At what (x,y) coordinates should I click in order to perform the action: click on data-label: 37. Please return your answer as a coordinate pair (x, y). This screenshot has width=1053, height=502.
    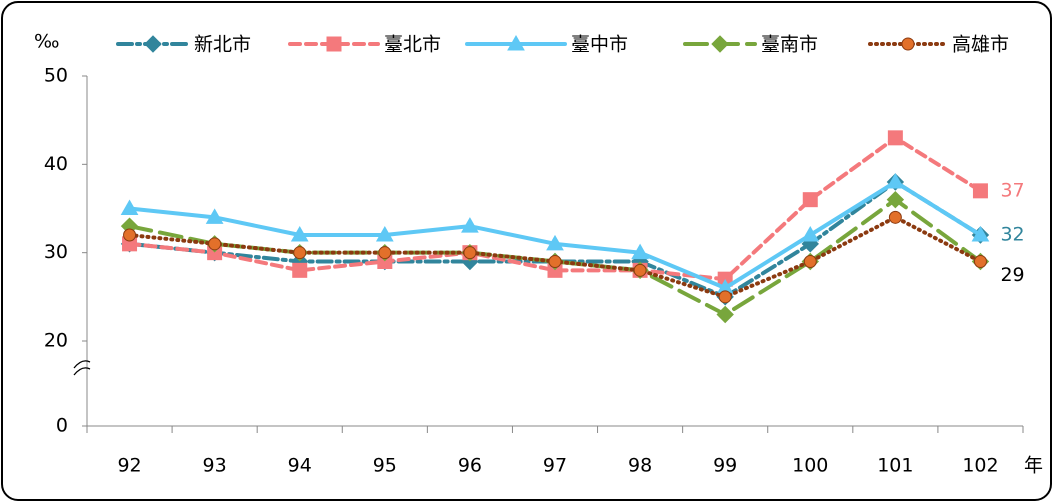
    Looking at the image, I should click on (1012, 190).